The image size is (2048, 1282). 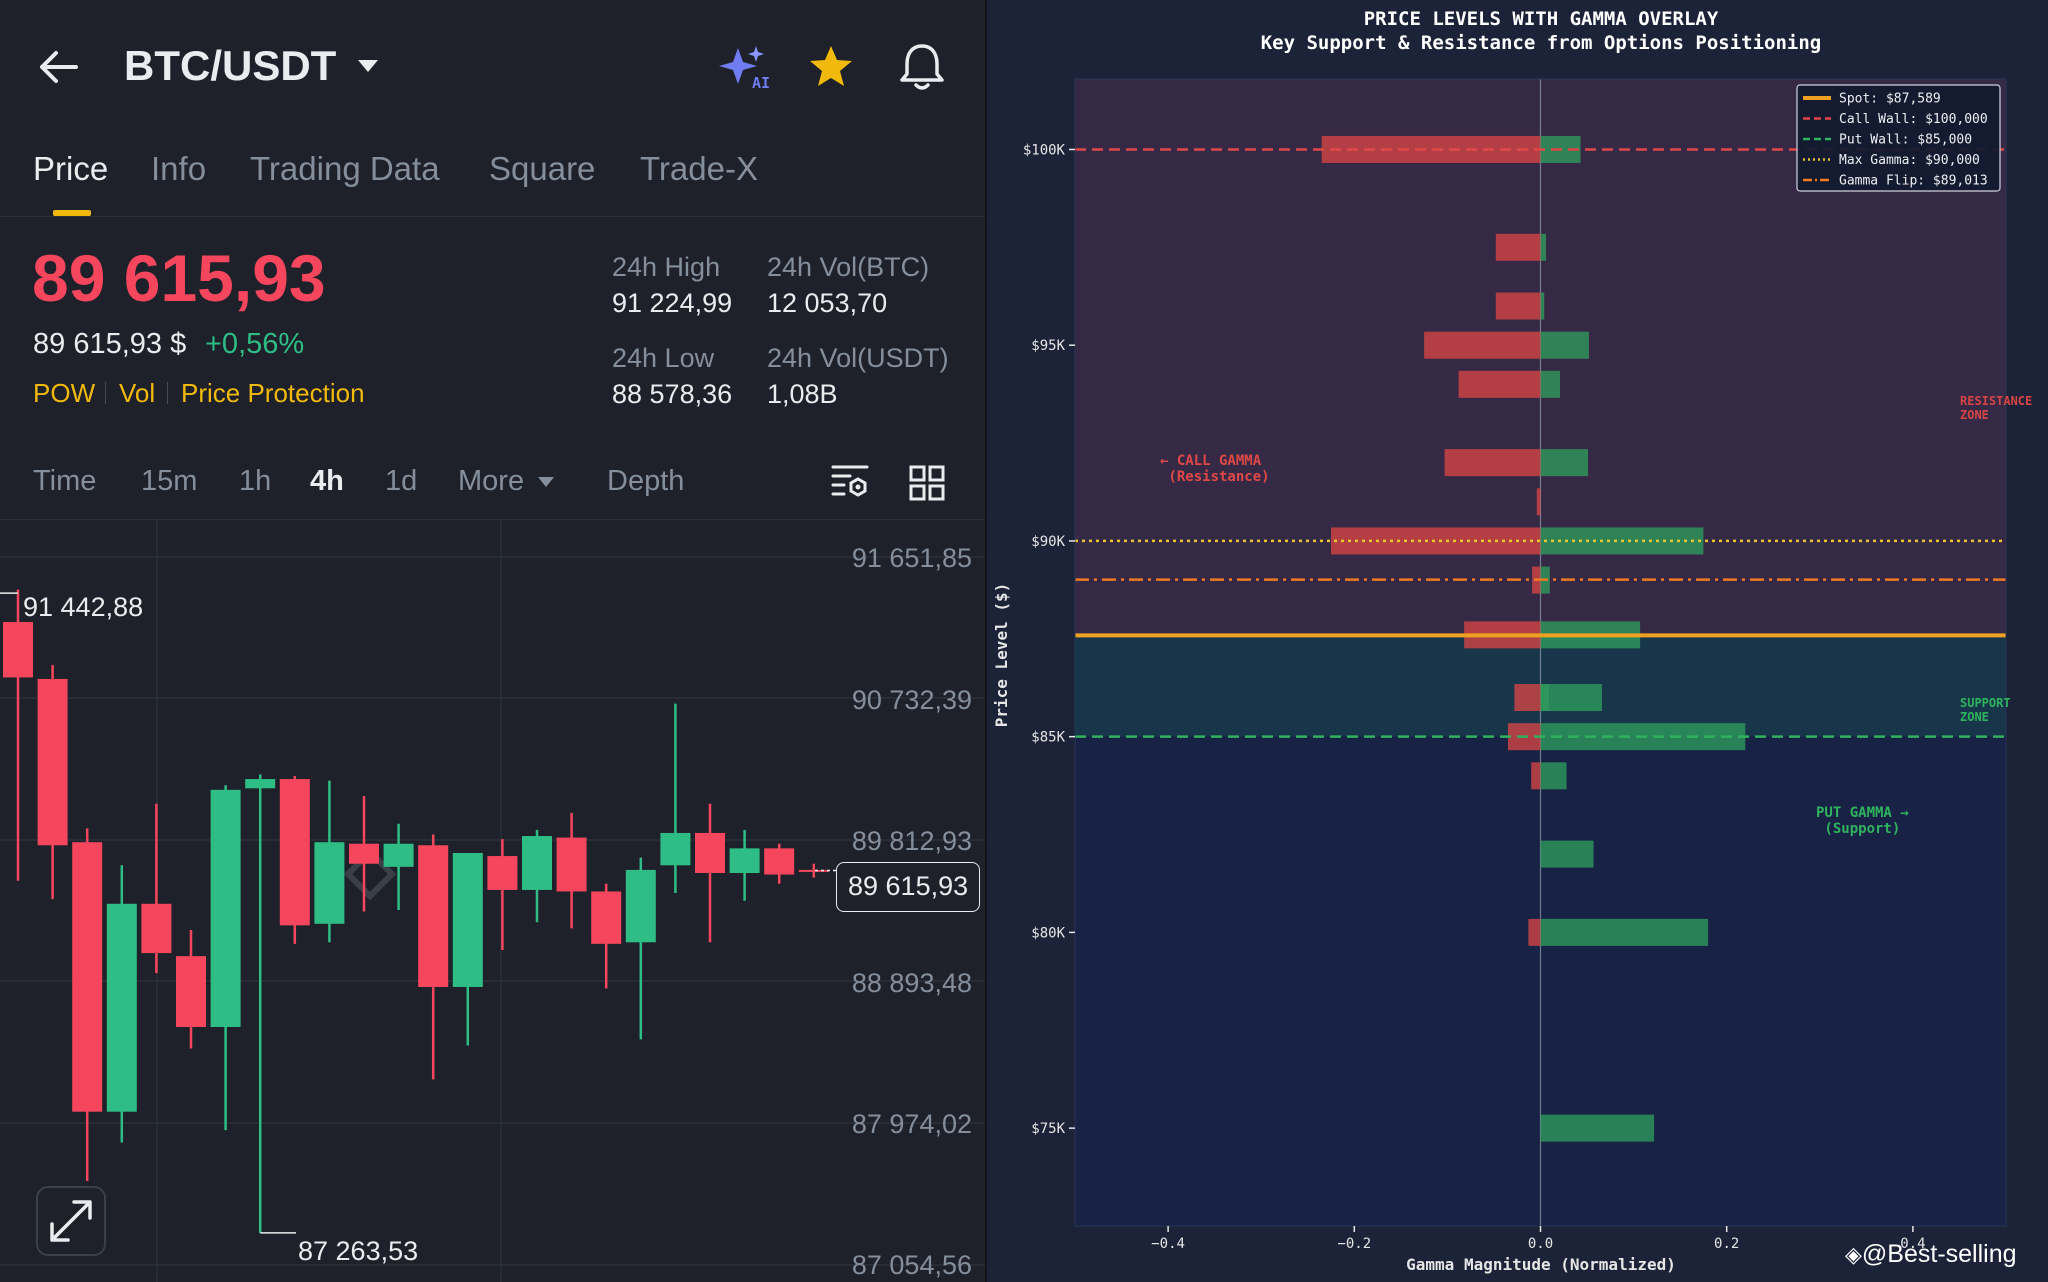 What do you see at coordinates (911, 983) in the screenshot?
I see `price-axis-label: 88 893,48` at bounding box center [911, 983].